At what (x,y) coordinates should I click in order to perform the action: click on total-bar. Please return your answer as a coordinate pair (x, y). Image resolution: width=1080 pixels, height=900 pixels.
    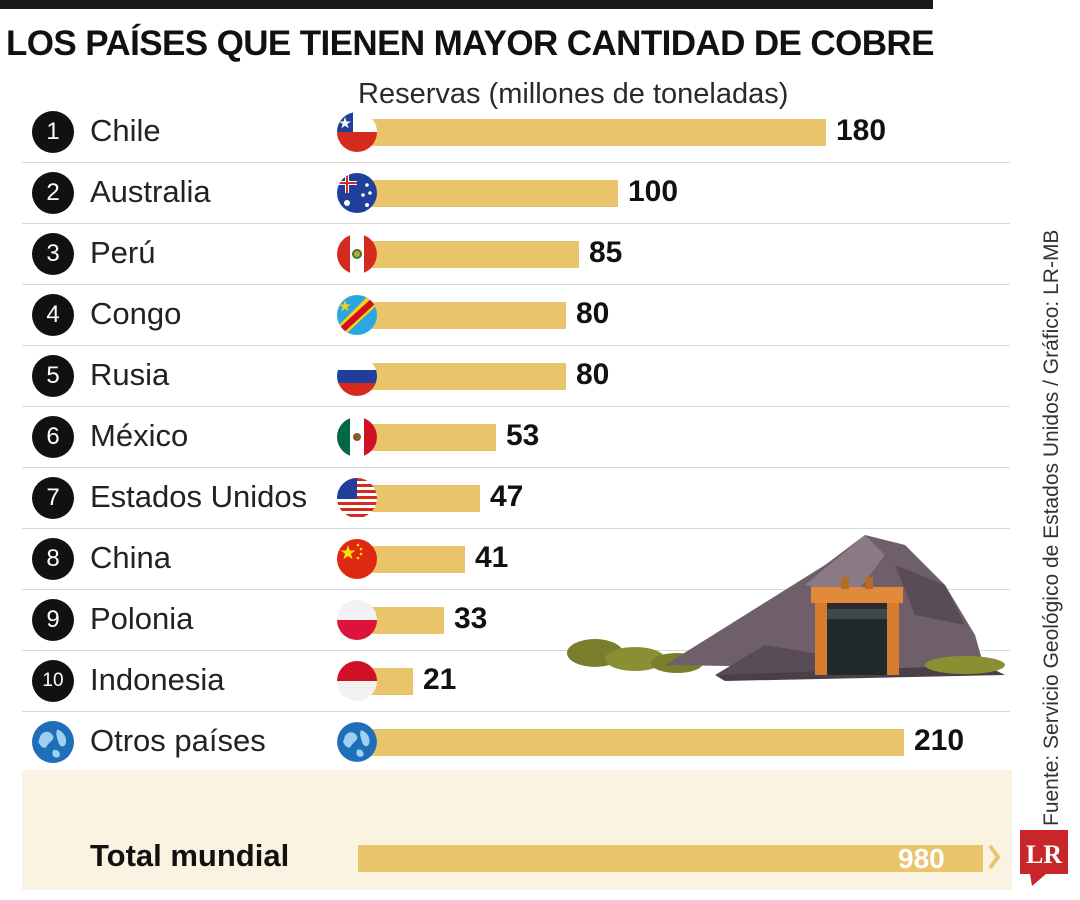
    Looking at the image, I should click on (670, 858).